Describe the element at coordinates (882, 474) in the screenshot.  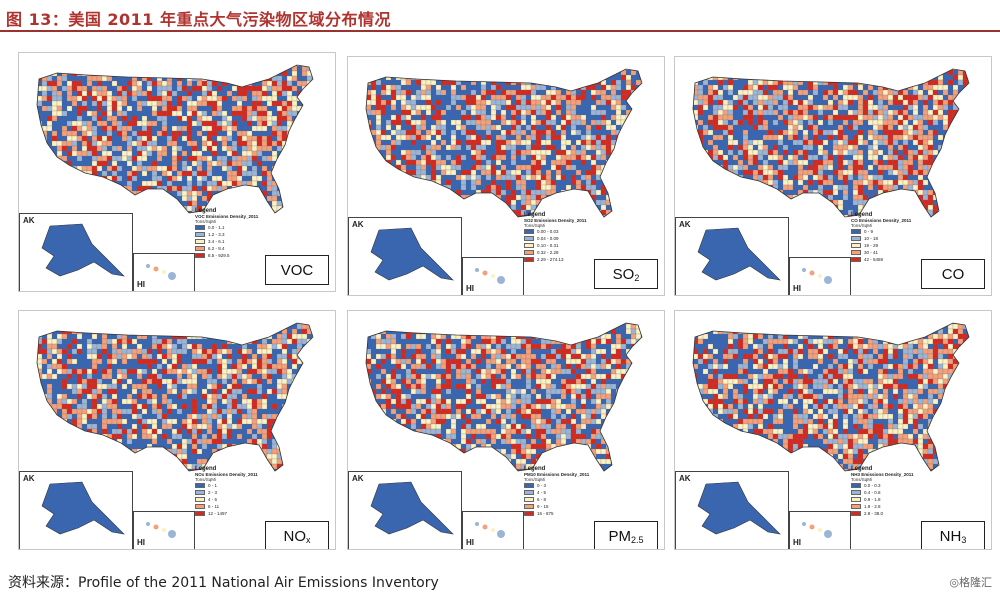
I see `legend-title: NH3 Emissions Density_2011` at that location.